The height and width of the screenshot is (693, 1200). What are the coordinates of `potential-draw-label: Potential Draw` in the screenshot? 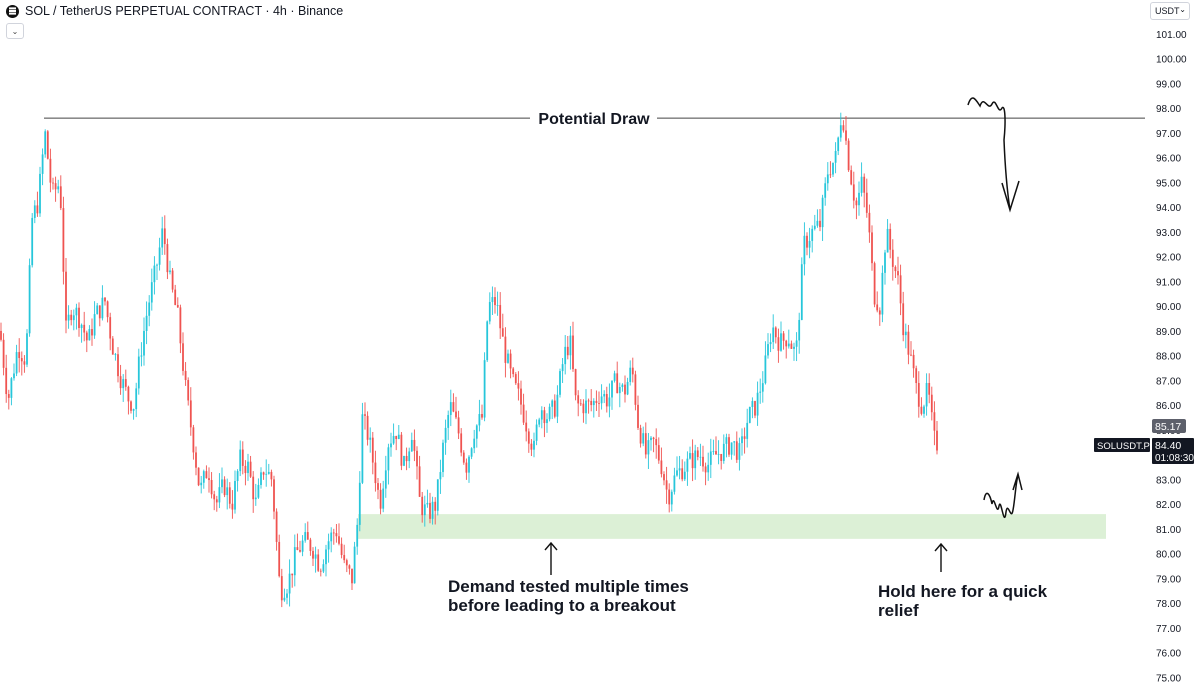 It's located at (594, 119).